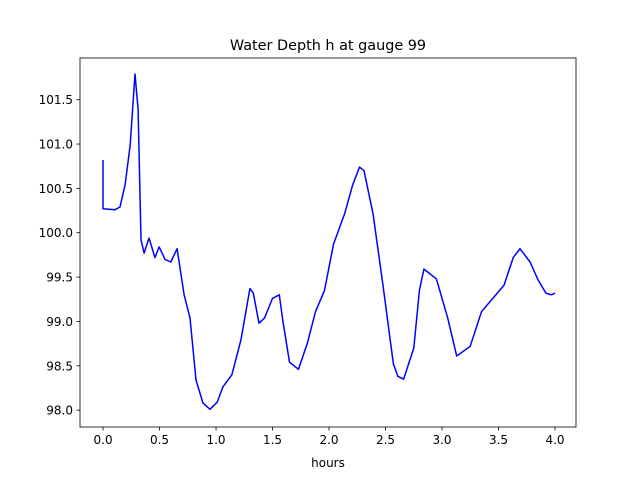 This screenshot has height=480, width=640. I want to click on y-tick-label: 100.5, so click(56, 189).